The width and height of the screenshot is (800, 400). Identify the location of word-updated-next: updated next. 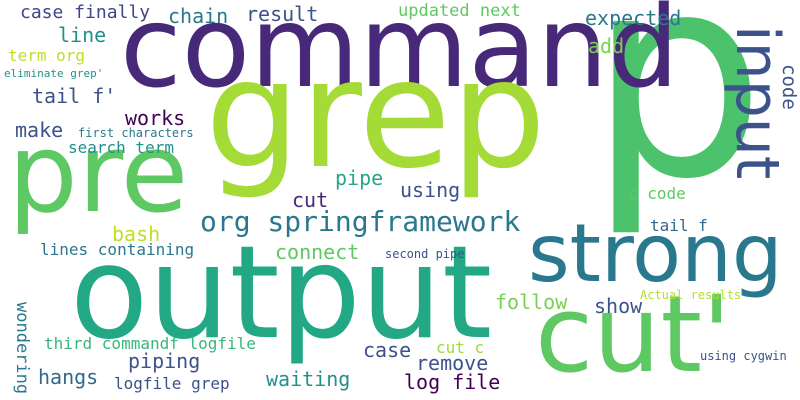
(459, 11).